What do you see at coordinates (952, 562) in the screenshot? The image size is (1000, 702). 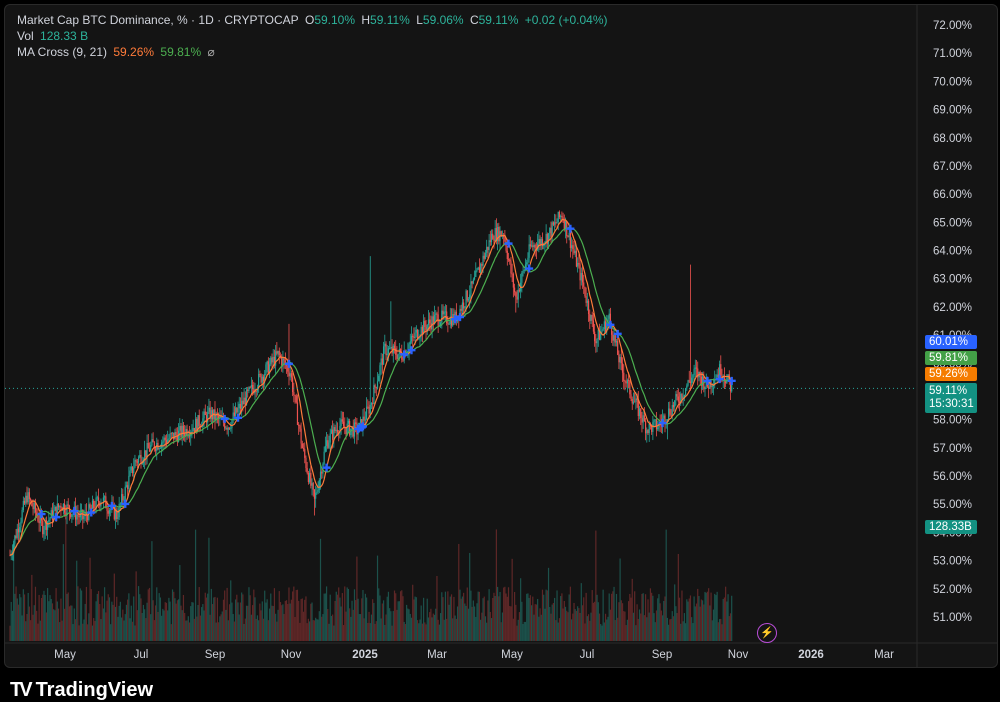 I see `y-tick-label: 53.00%` at bounding box center [952, 562].